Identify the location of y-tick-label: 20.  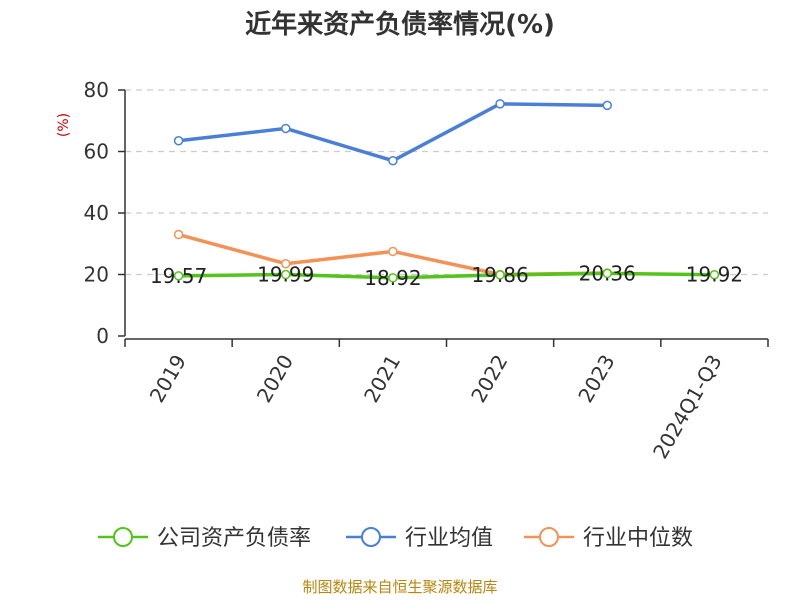
(96, 275).